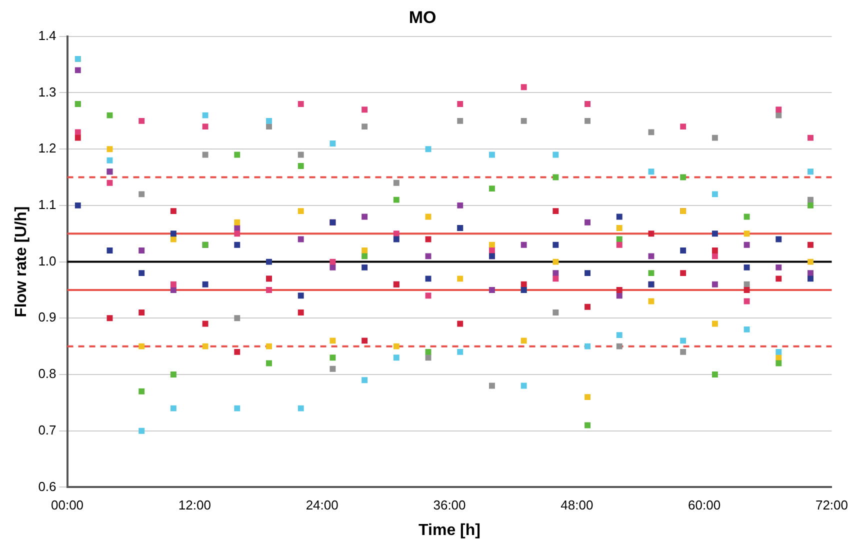 Image resolution: width=859 pixels, height=552 pixels. What do you see at coordinates (449, 530) in the screenshot?
I see `x-axis-title: Time [h]` at bounding box center [449, 530].